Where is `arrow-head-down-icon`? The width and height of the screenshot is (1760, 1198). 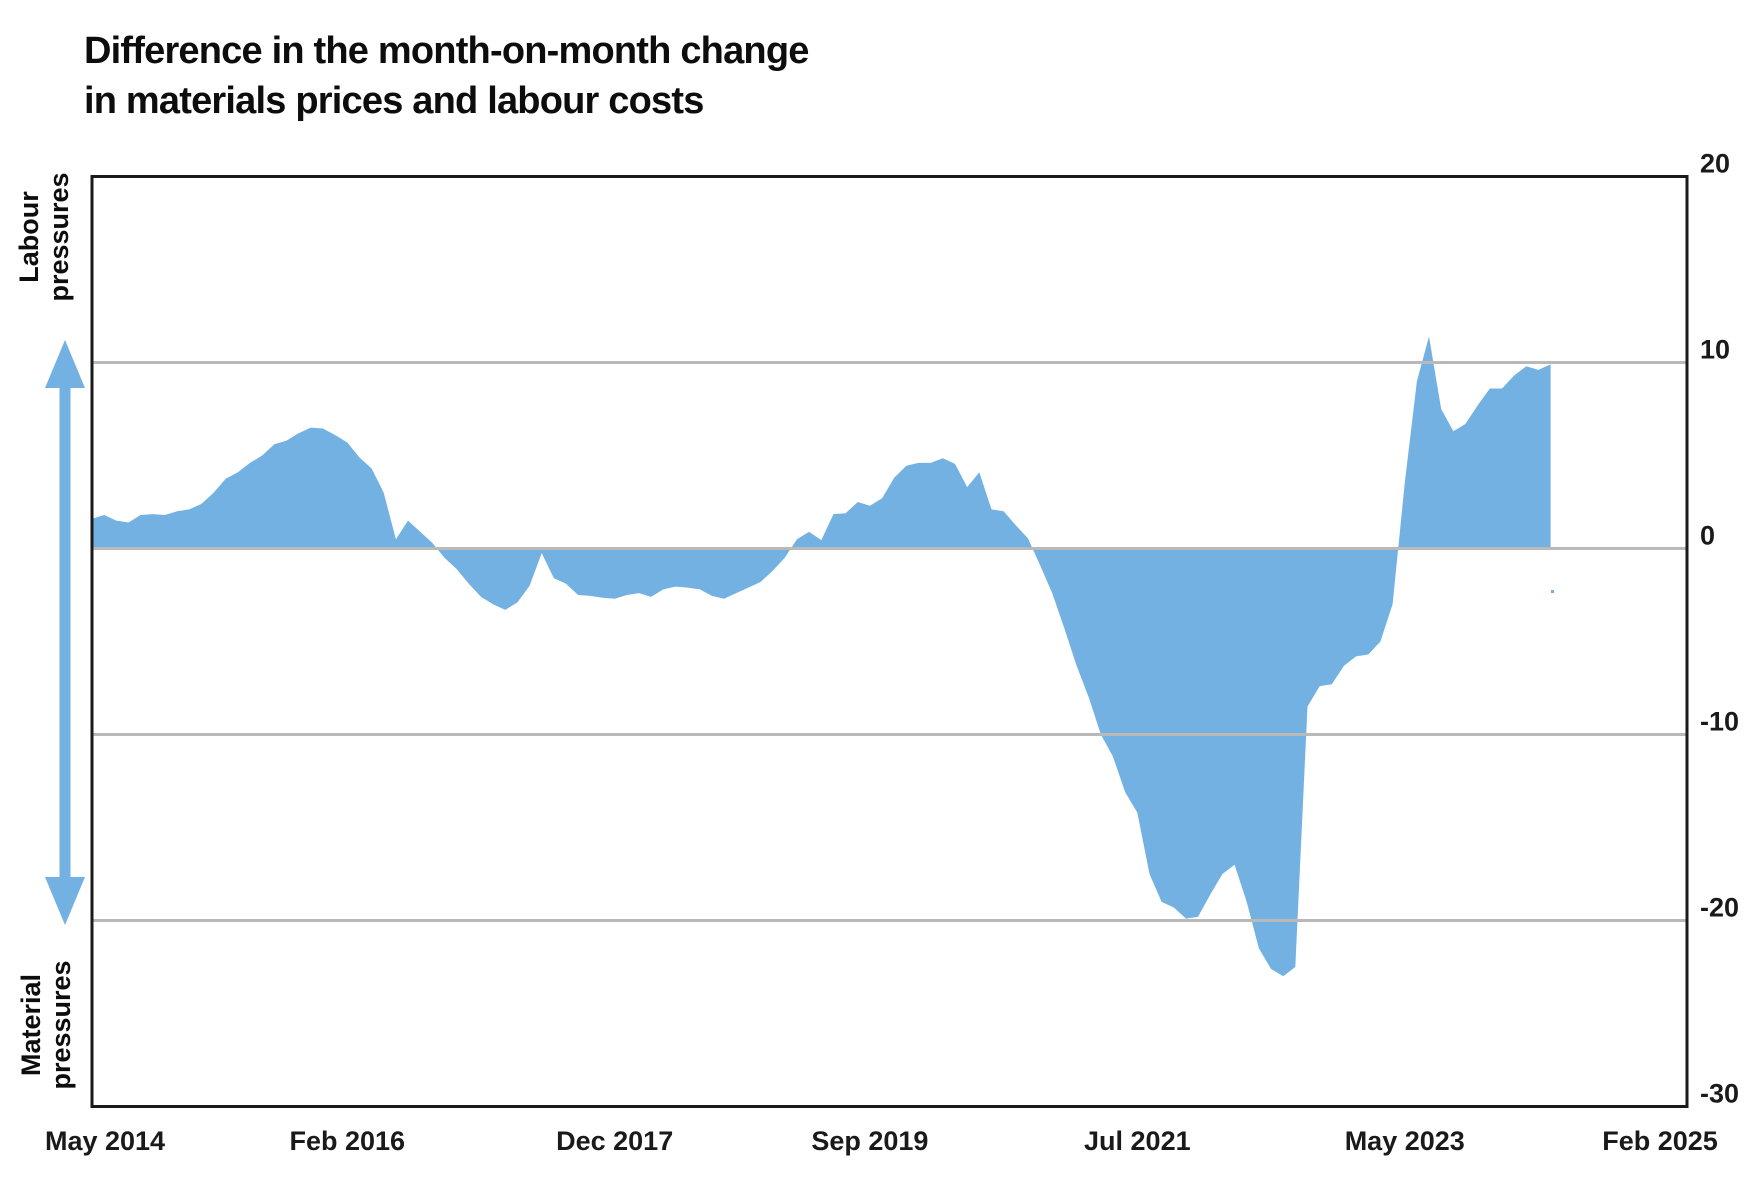
arrow-head-down-icon is located at coordinates (65, 901).